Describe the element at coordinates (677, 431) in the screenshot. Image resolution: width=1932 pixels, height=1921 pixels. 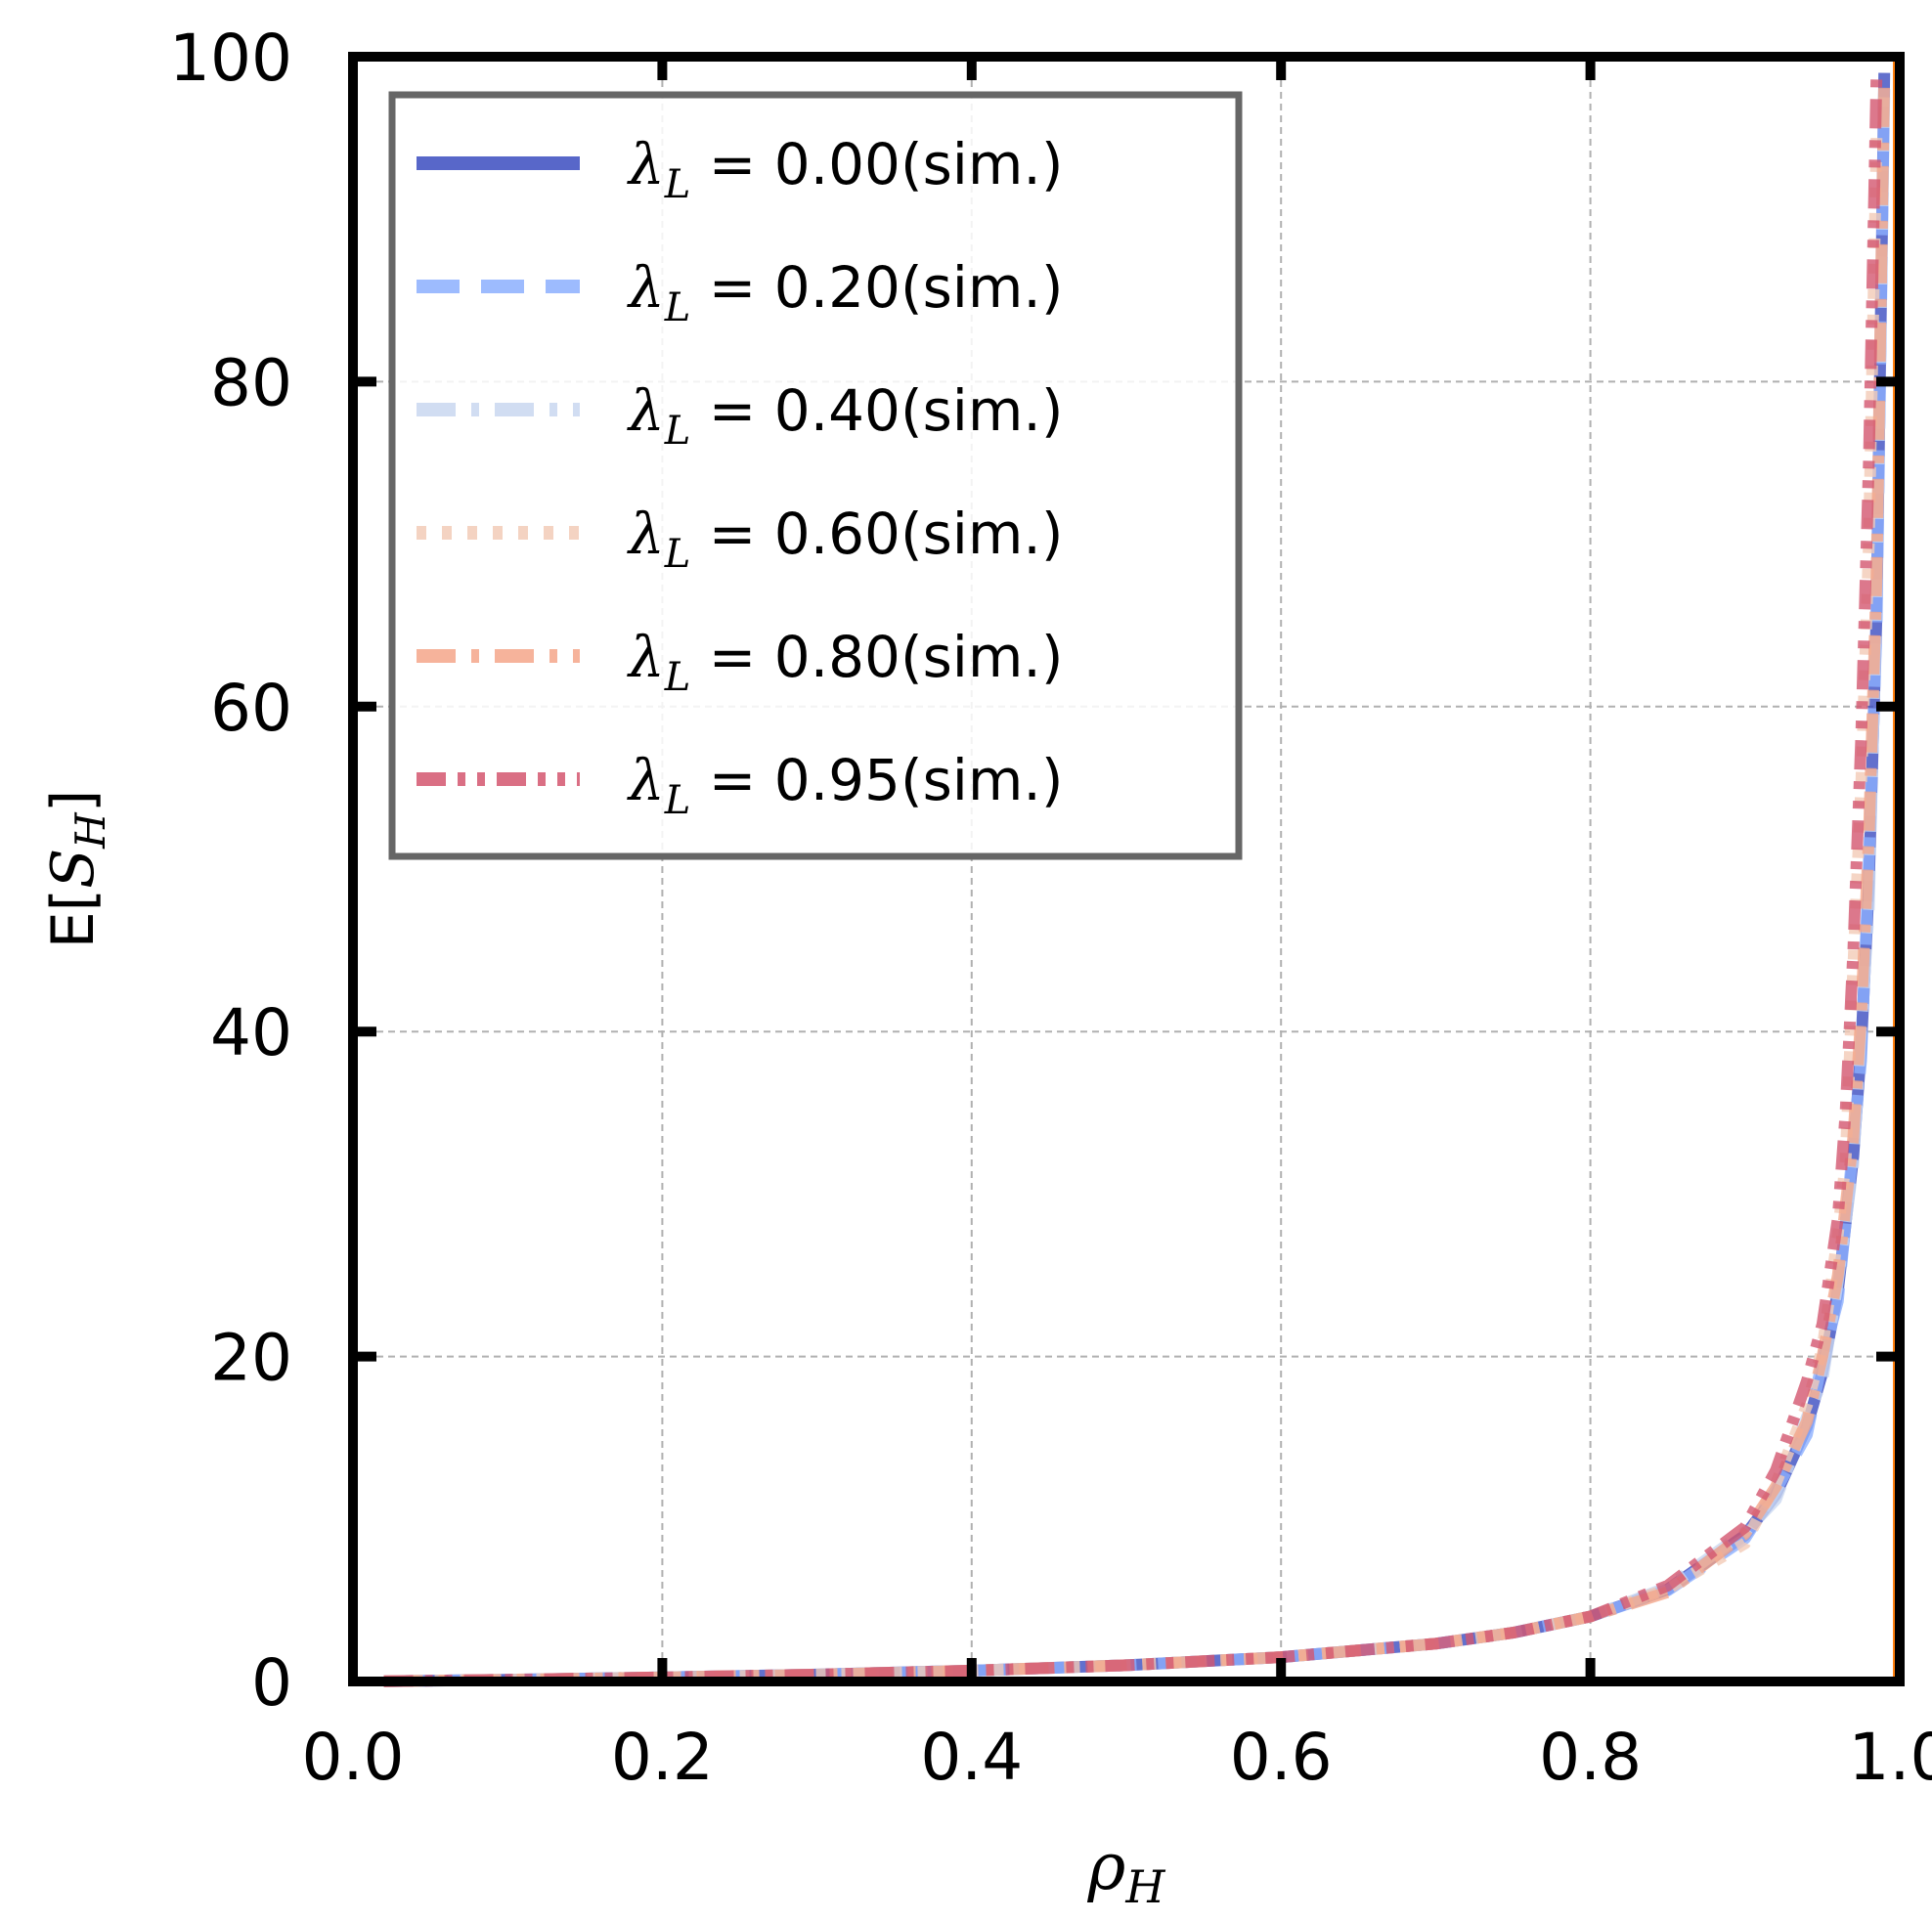
I see `legend-sub-2: L` at that location.